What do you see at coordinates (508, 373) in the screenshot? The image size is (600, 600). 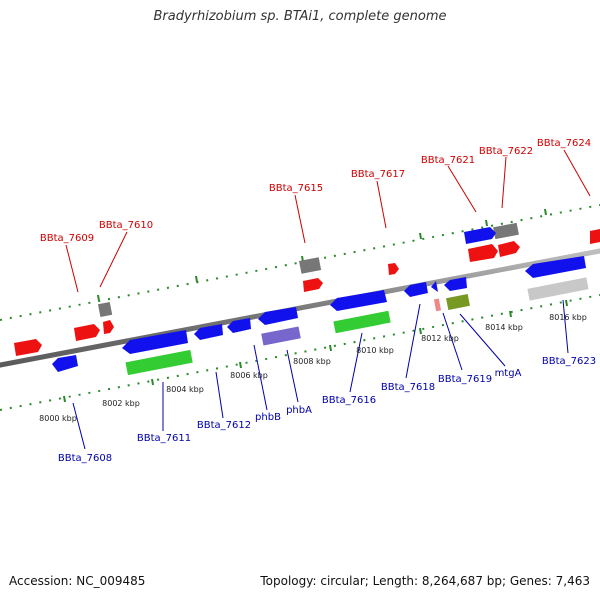 I see `label-mtgA: mtgA` at bounding box center [508, 373].